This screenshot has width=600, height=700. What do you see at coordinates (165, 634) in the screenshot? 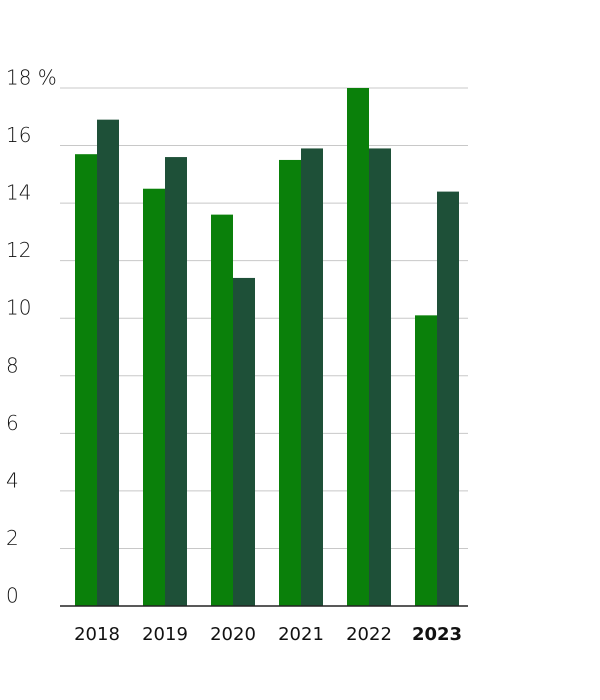
I see `x-tick-label: 2019` at bounding box center [165, 634].